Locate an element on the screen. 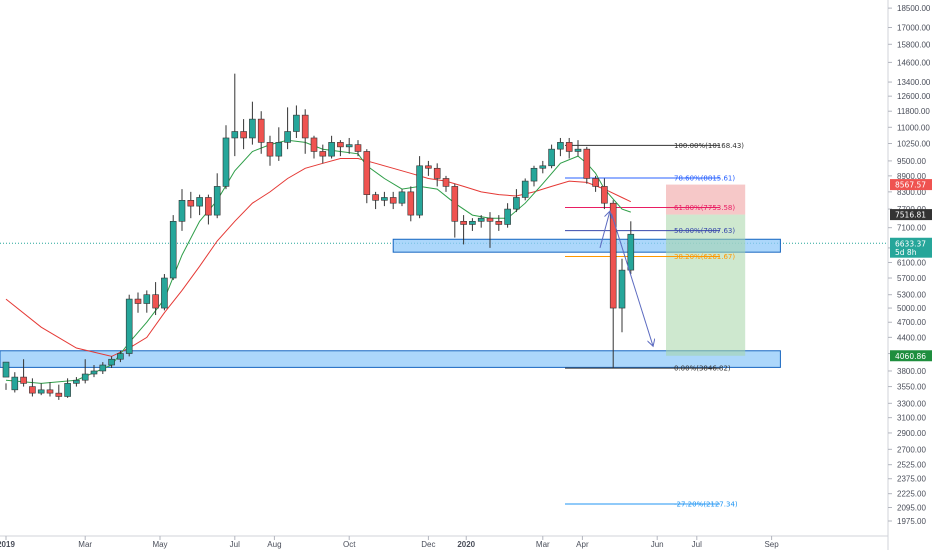  time-tick-label: Mar is located at coordinates (543, 544).